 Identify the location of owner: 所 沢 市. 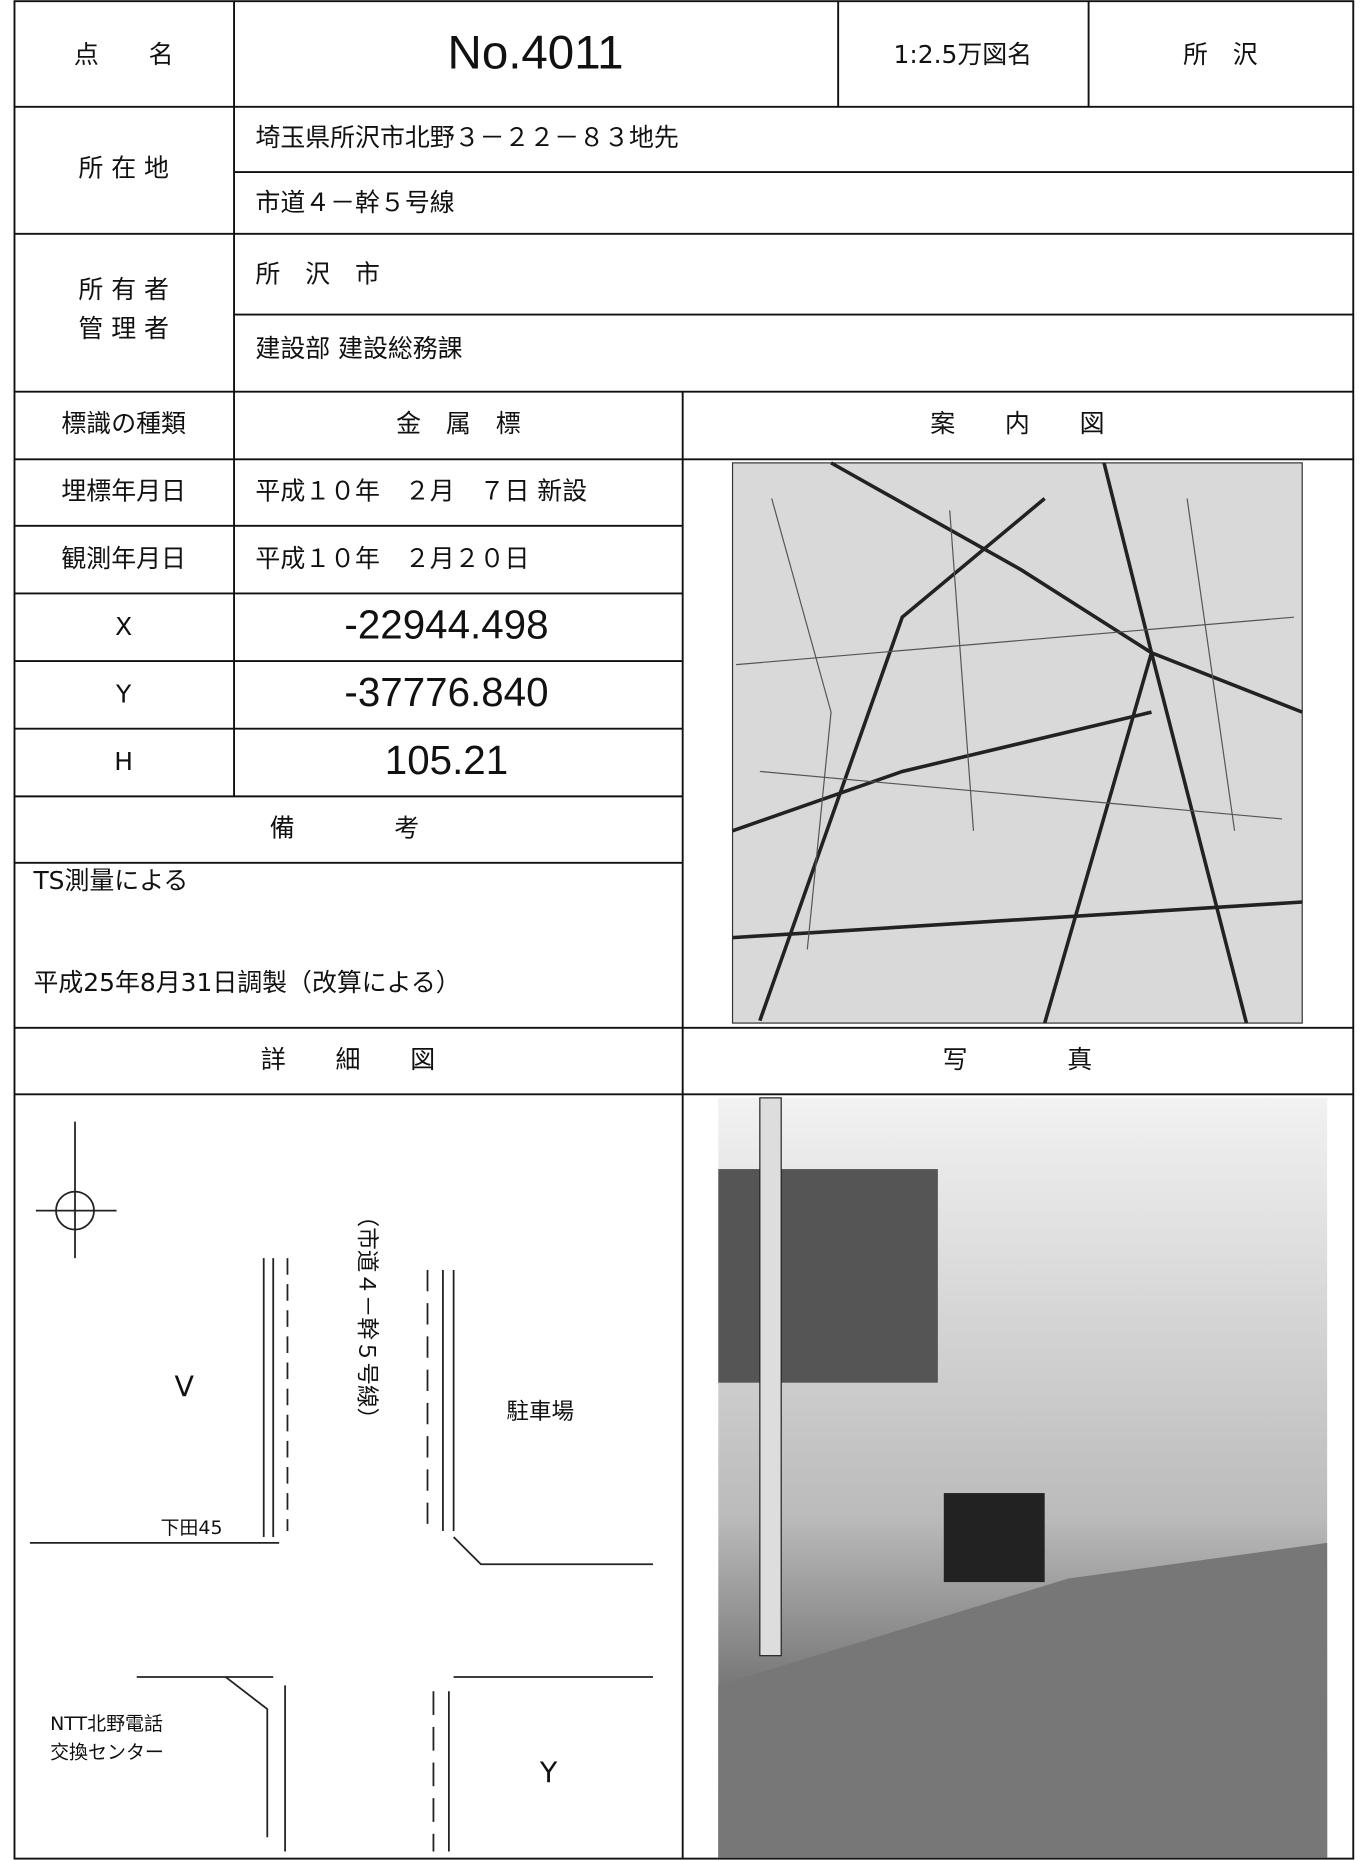
(317, 273).